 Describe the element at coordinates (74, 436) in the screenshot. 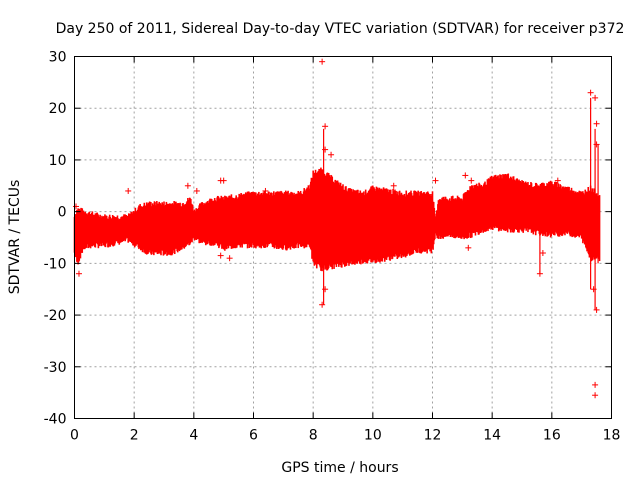

I see `x-tick-label: 0` at that location.